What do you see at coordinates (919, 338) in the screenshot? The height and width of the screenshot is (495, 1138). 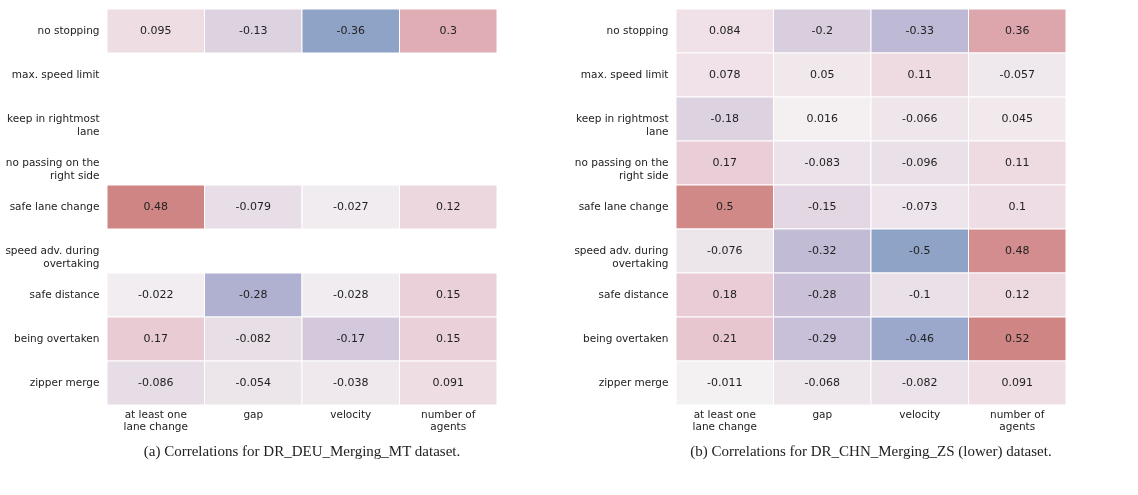 I see `data-label: -0.46` at bounding box center [919, 338].